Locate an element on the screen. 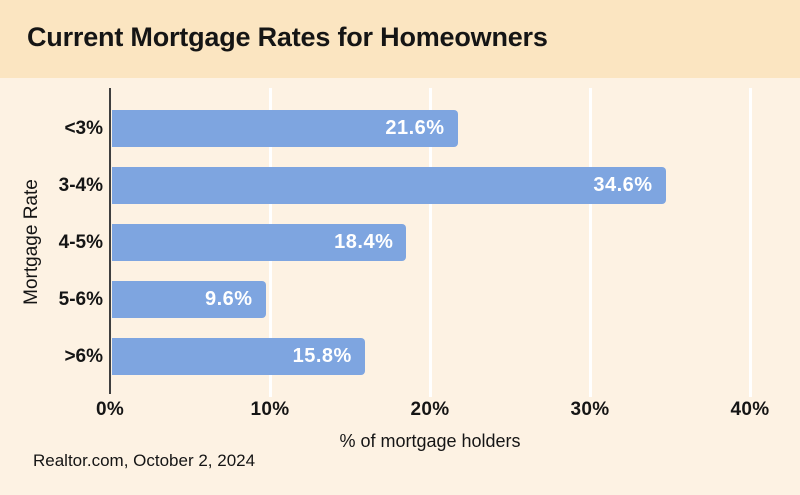 The width and height of the screenshot is (800, 495). bar-<3% is located at coordinates (285, 128).